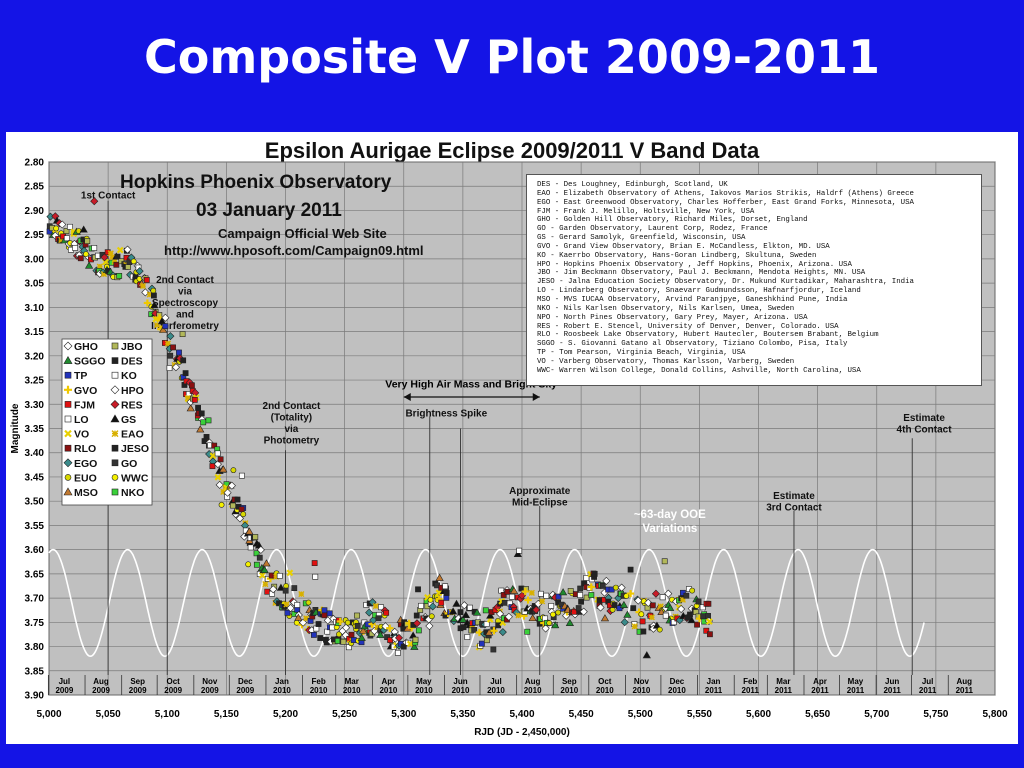 The image size is (1024, 768). Describe the element at coordinates (285, 714) in the screenshot. I see `x-tick-label: 5,200` at that location.